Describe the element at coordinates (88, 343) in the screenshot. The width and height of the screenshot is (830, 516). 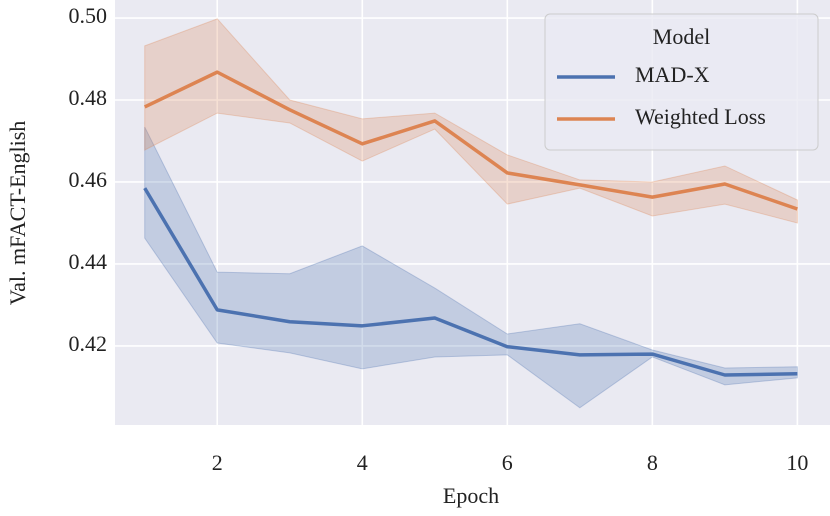
I see `y-tick-label: 0.42` at that location.